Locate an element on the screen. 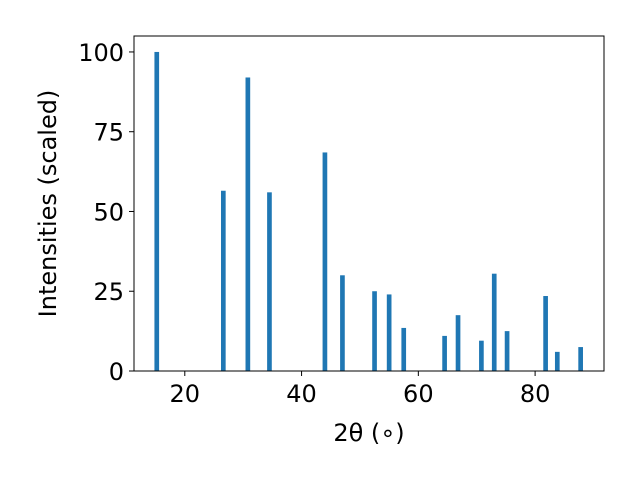  y-tick-label: 75 is located at coordinates (108, 133).